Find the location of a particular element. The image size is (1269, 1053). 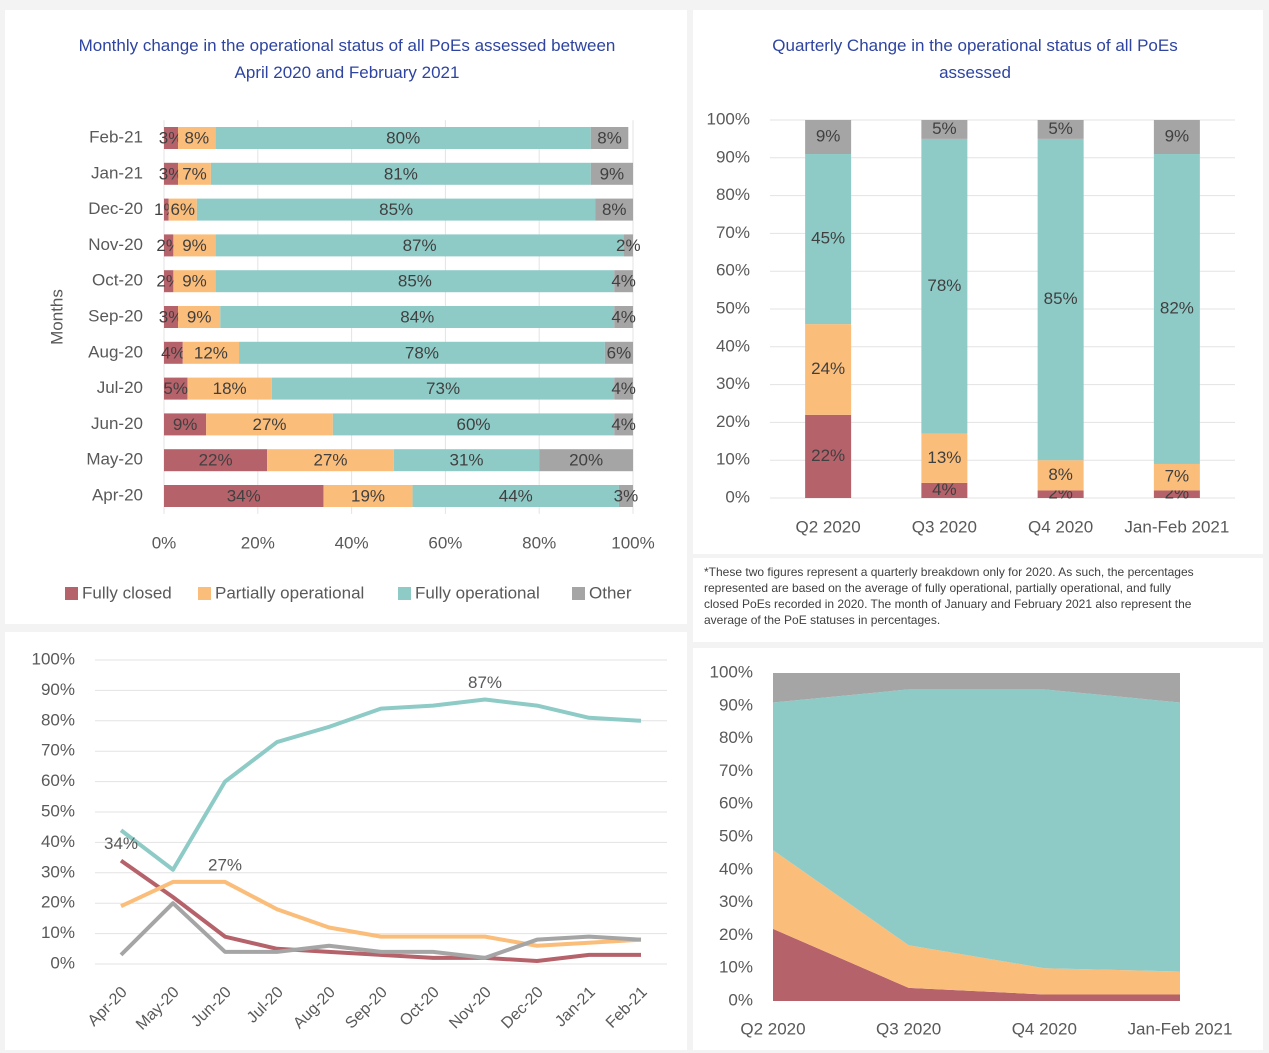

x-tick-label: 100% is located at coordinates (632, 542).